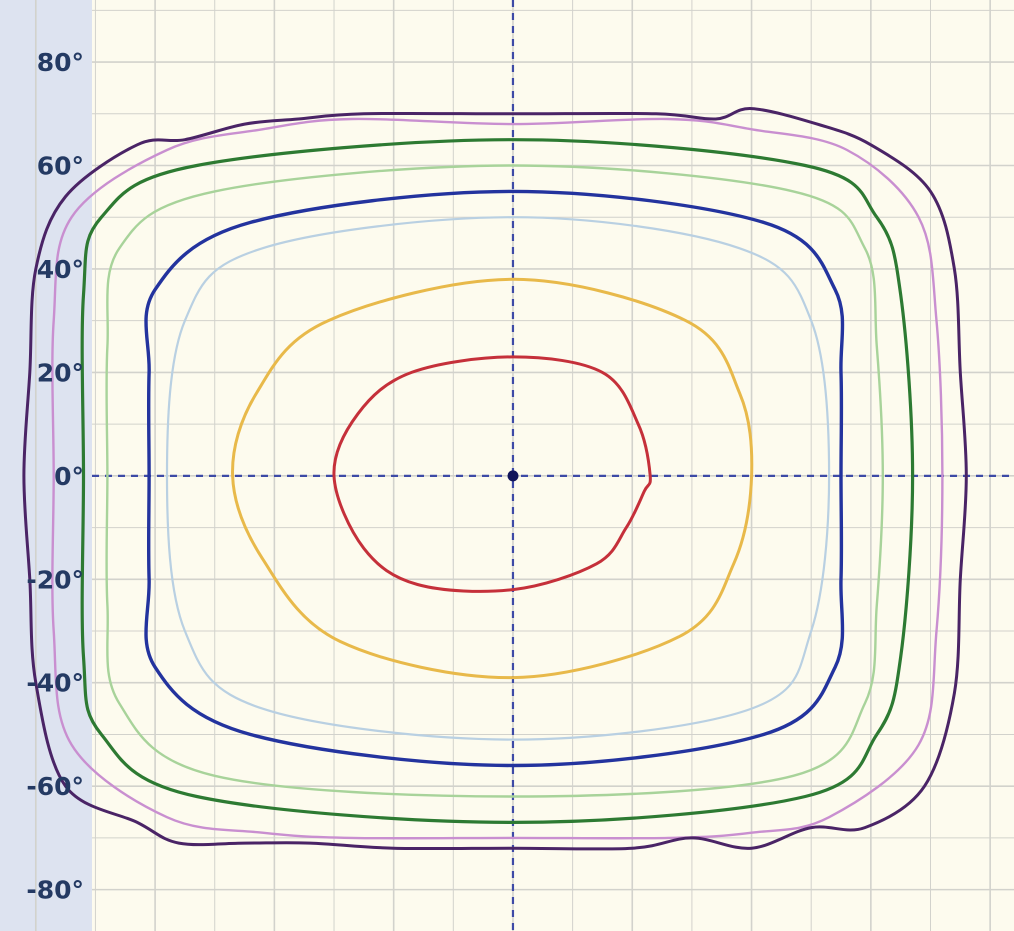 The width and height of the screenshot is (1014, 931). I want to click on y-tick-label: -80°, so click(55, 890).